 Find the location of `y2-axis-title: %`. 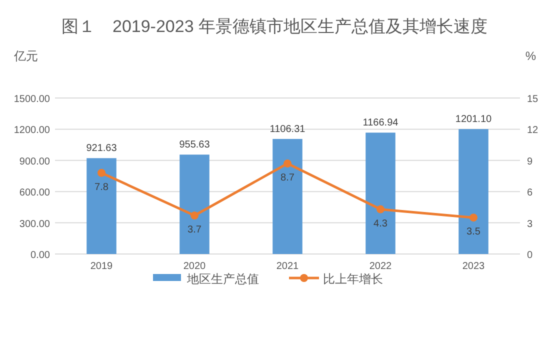

y2-axis-title: % is located at coordinates (530, 56).